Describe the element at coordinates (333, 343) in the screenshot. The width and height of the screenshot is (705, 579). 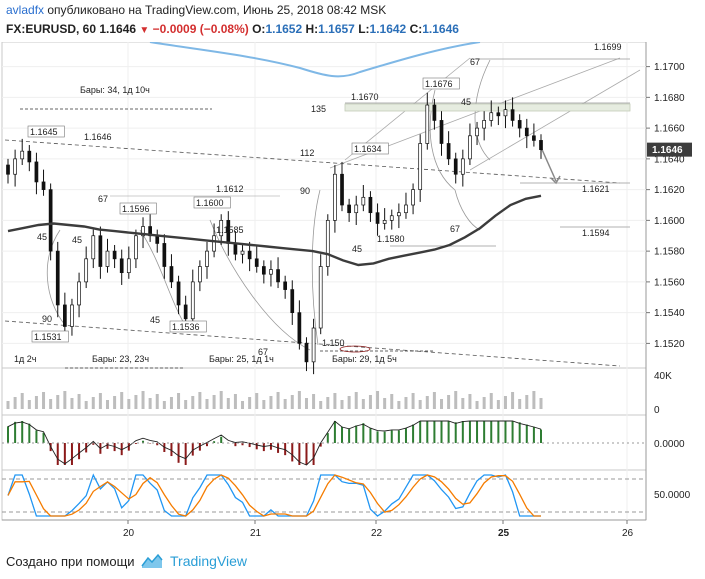
I see `price-label: 1.150` at that location.